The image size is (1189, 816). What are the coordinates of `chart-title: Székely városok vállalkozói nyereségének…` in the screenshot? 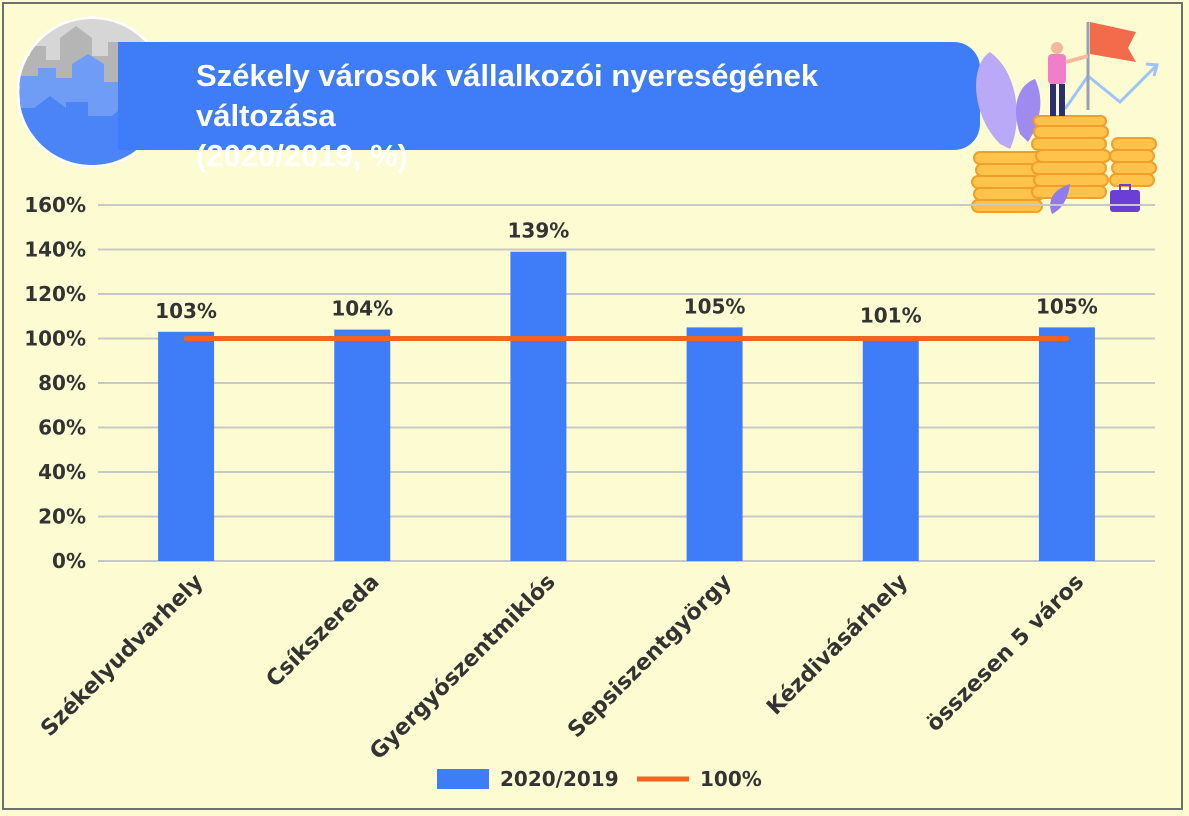 It's located at (576, 116).